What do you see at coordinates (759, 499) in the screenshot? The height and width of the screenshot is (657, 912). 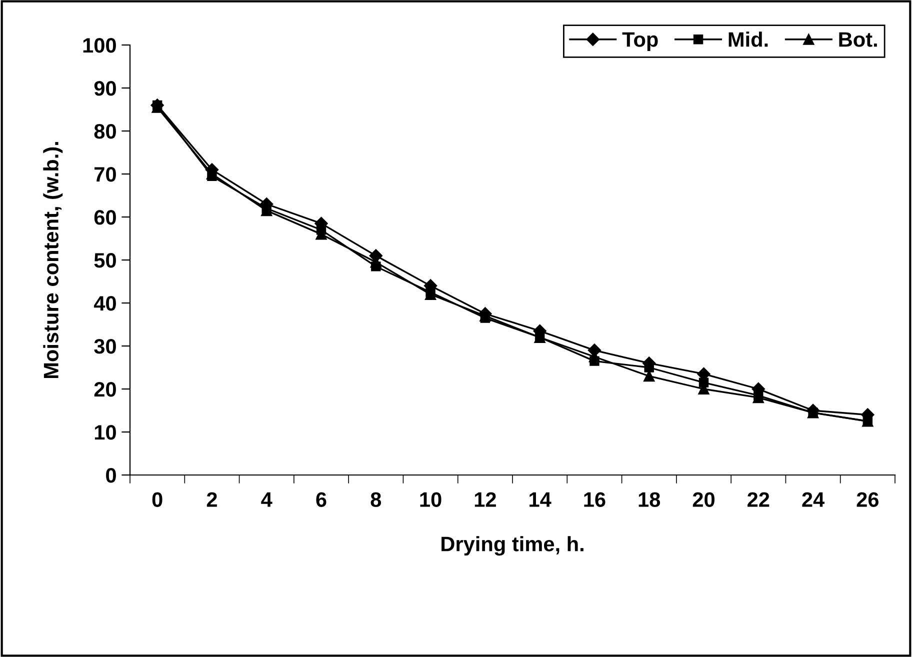 I see `x-tick-label: 22` at bounding box center [759, 499].